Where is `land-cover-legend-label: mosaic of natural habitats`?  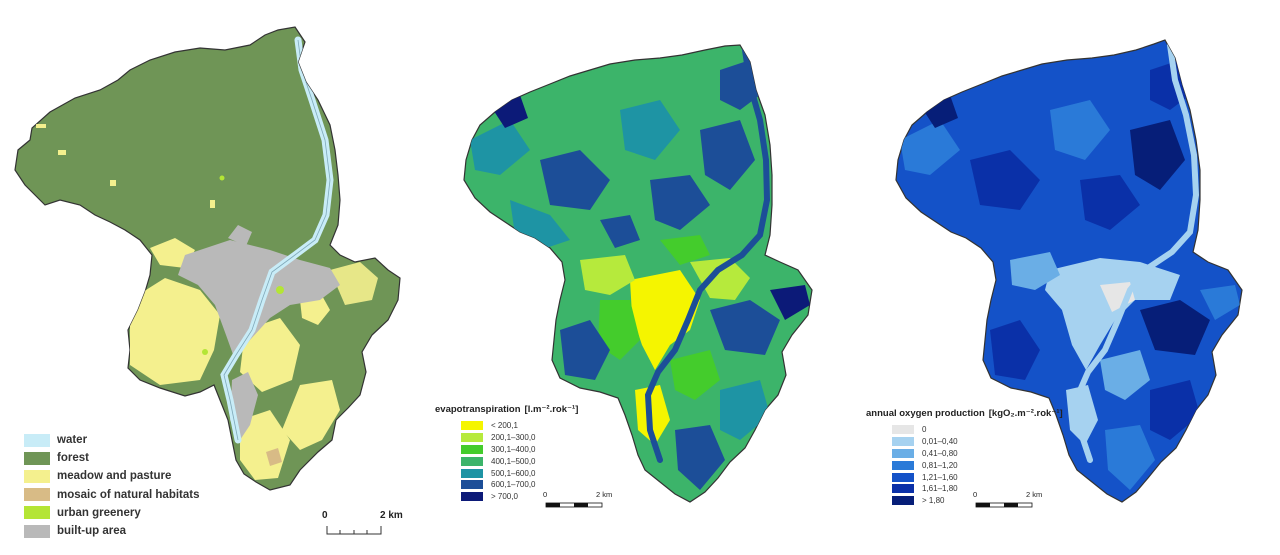 land-cover-legend-label: mosaic of natural habitats is located at coordinates (128, 494).